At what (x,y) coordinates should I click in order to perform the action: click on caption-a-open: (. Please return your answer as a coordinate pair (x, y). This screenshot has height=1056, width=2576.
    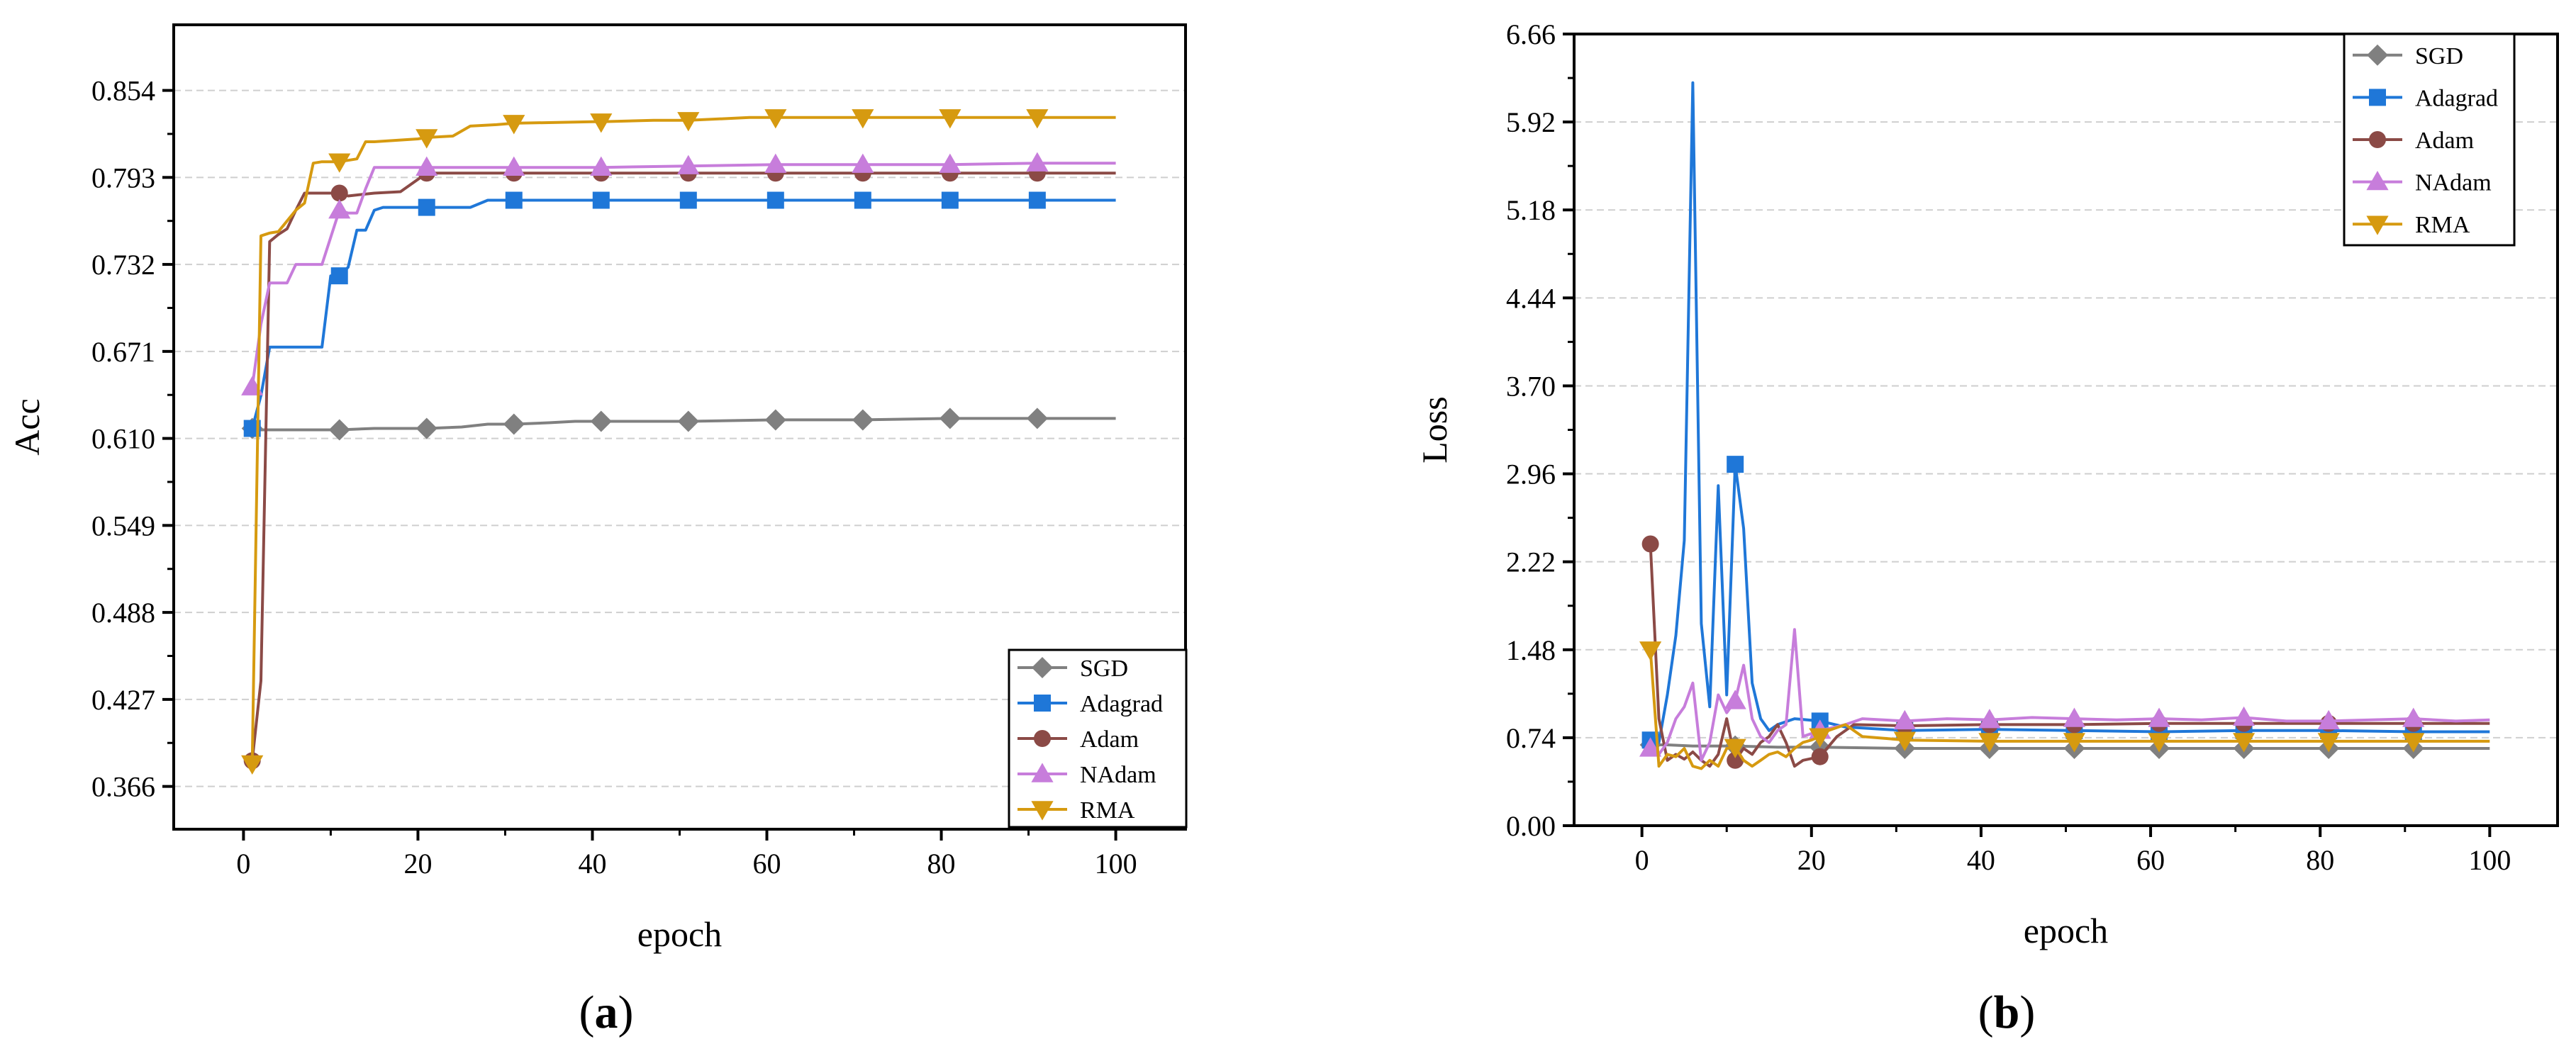
    Looking at the image, I should click on (587, 1012).